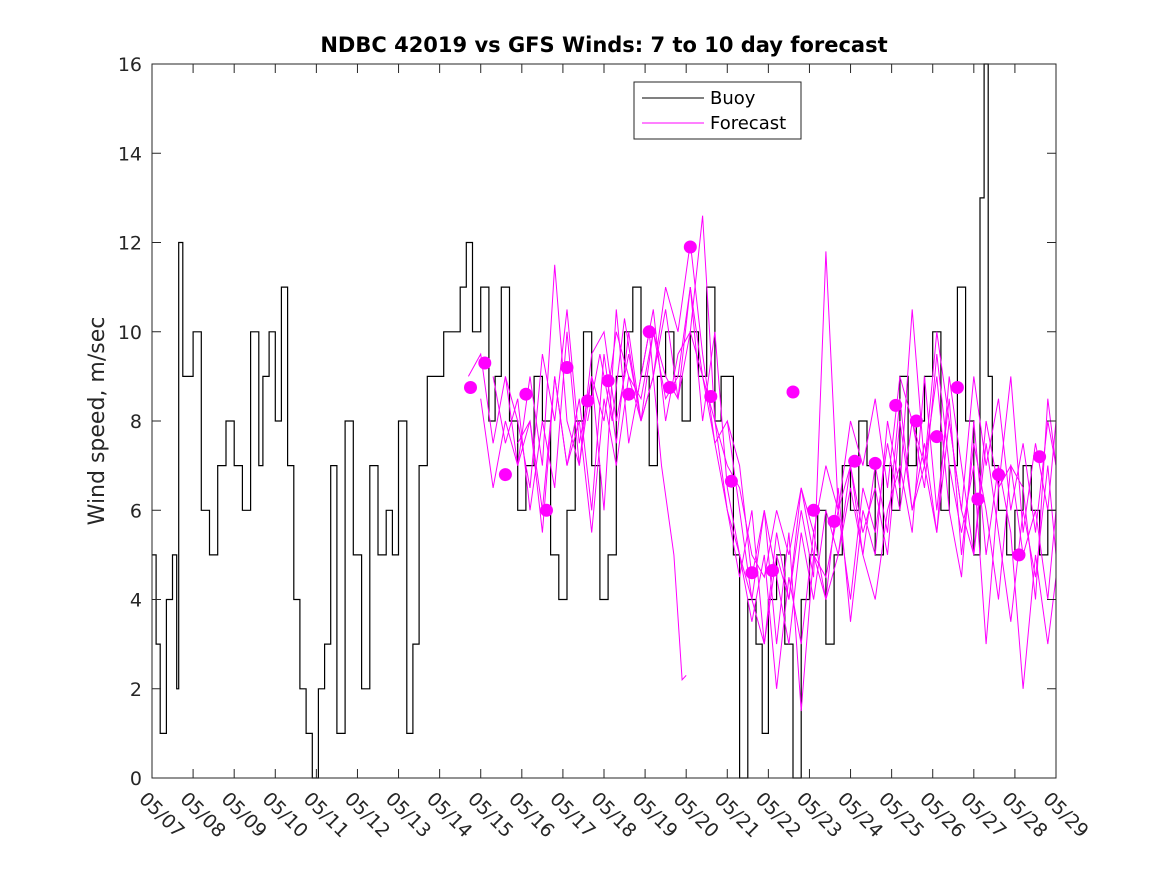 This screenshot has width=1167, height=875. I want to click on y-tick-label: 8, so click(136, 422).